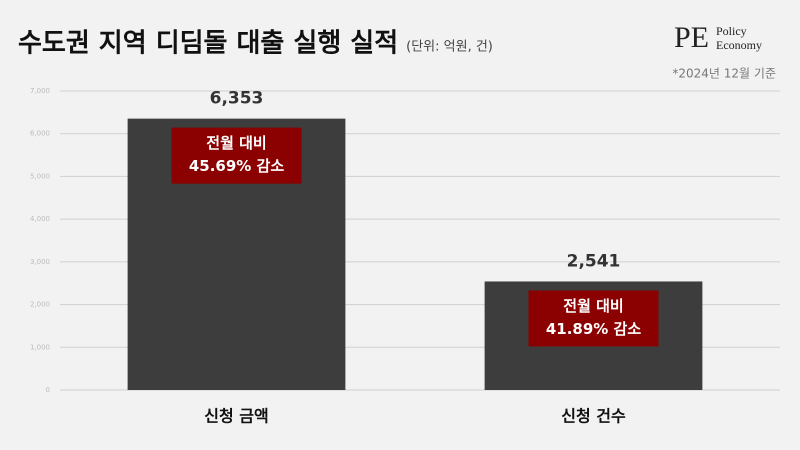  I want to click on y-tick-label: 3,000, so click(40, 262).